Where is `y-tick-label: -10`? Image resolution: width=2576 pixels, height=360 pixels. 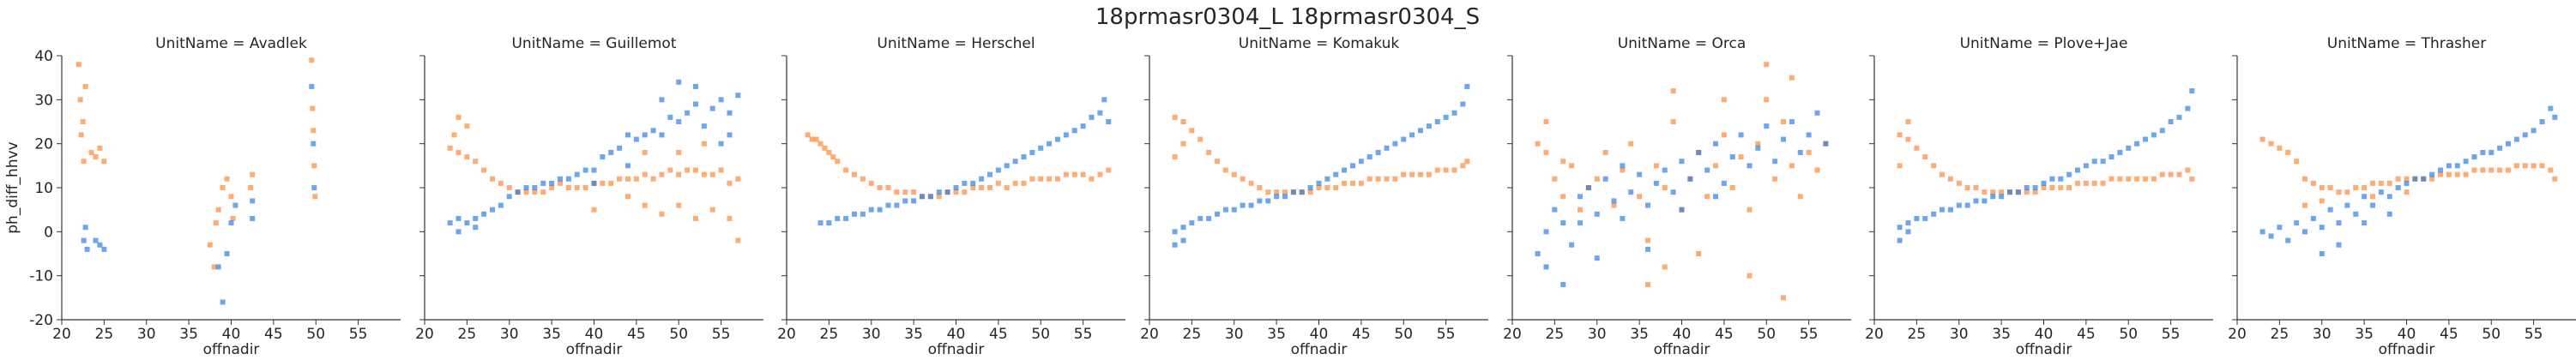
y-tick-label: -10 is located at coordinates (41, 276).